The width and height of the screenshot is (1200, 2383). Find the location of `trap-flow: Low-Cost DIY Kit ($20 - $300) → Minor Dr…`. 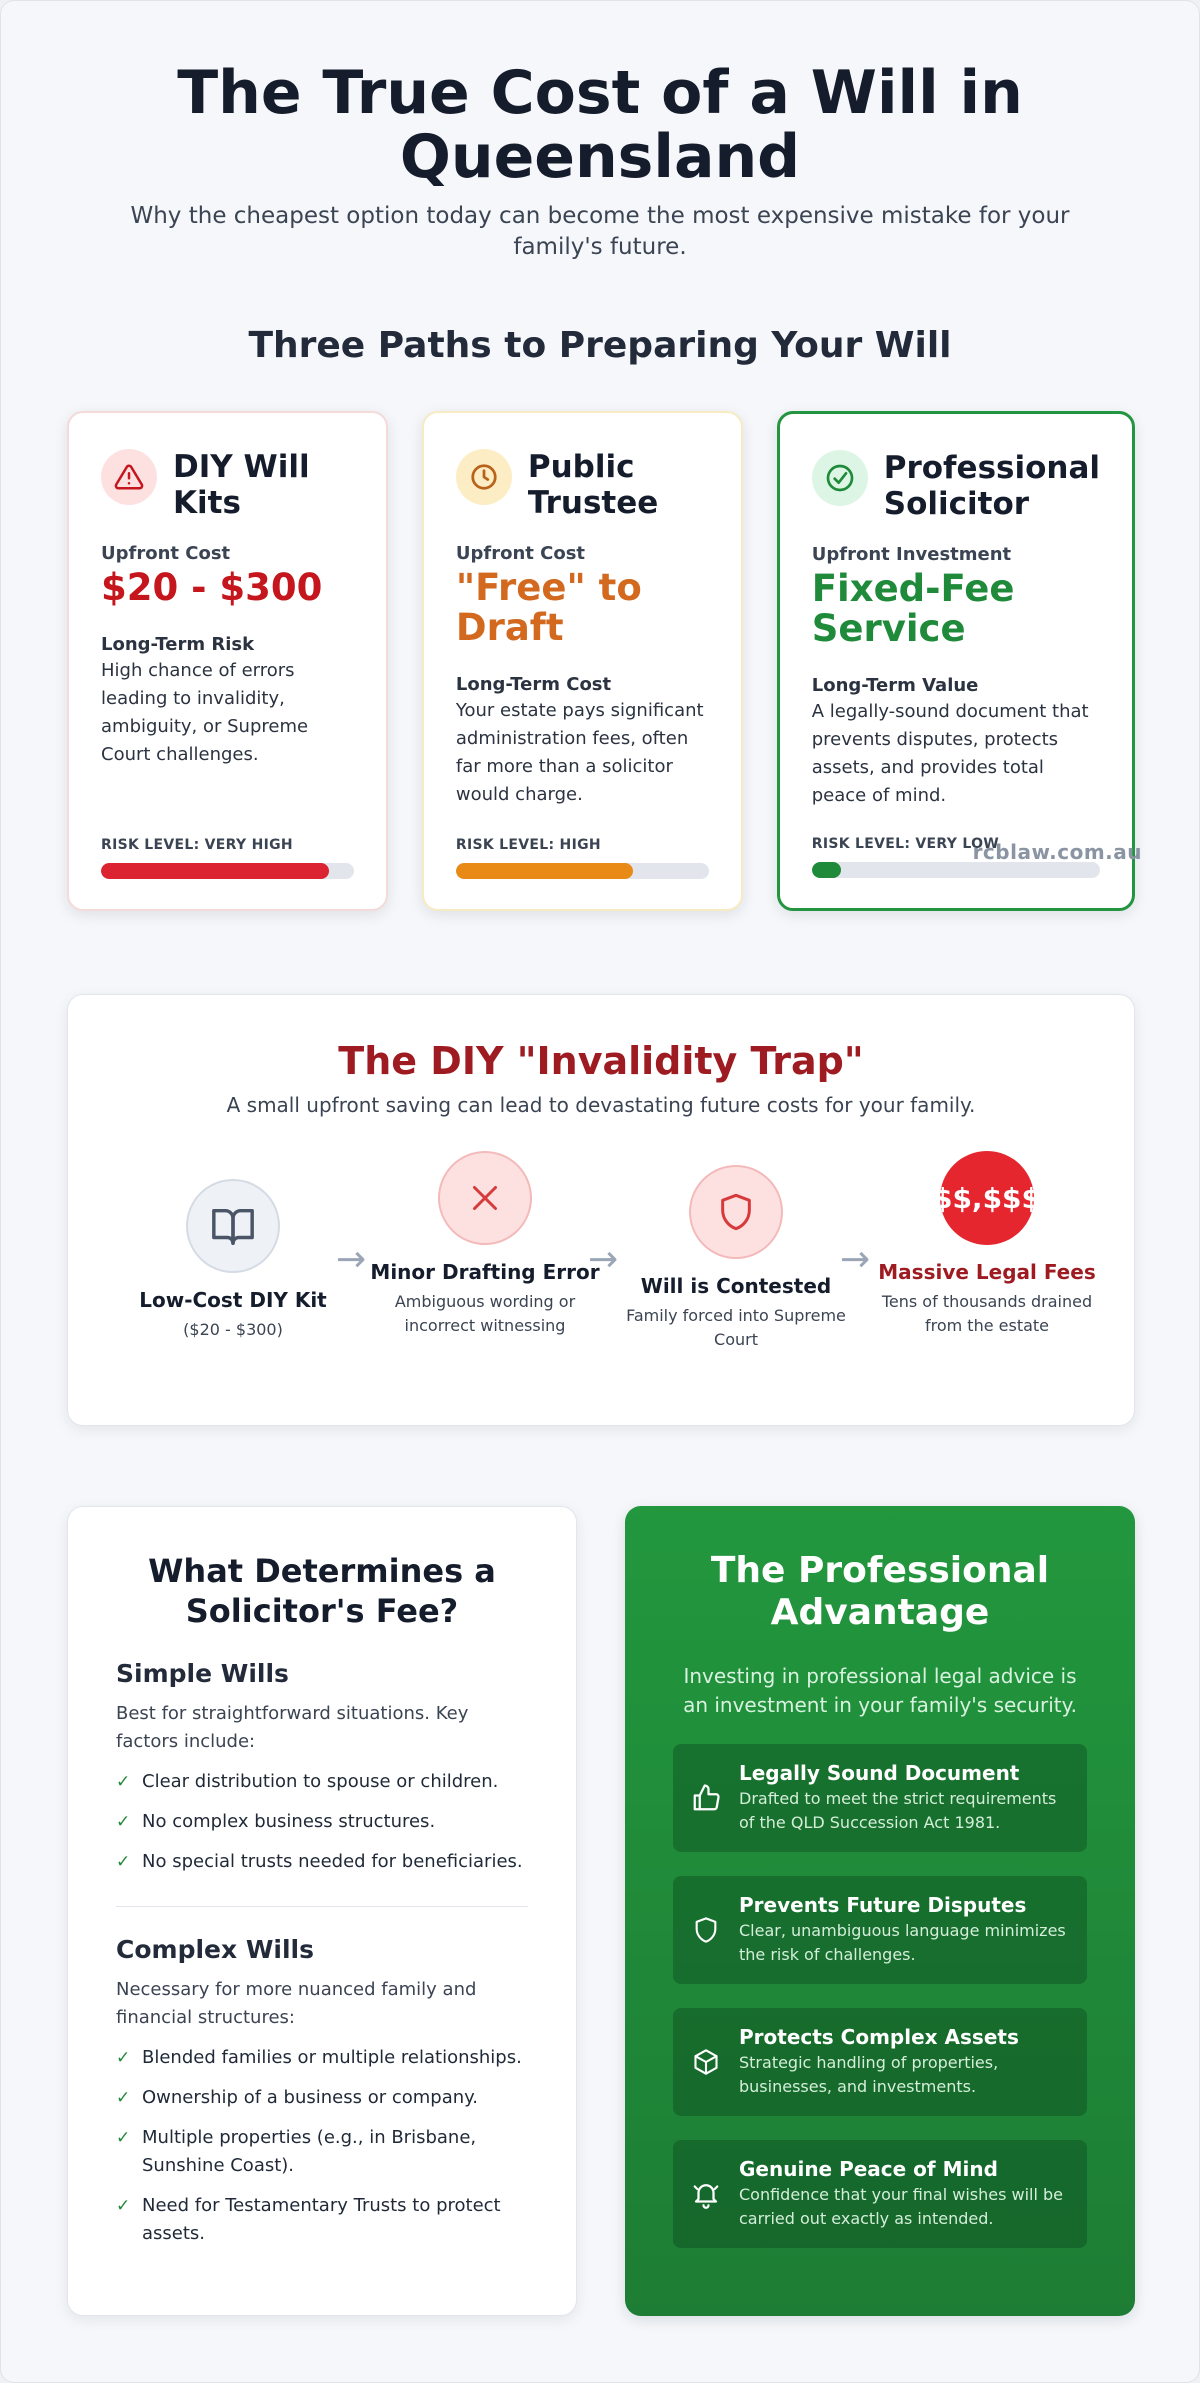

trap-flow: Low-Cost DIY Kit ($20 - $300) → Minor Dr… is located at coordinates (607, 1273).